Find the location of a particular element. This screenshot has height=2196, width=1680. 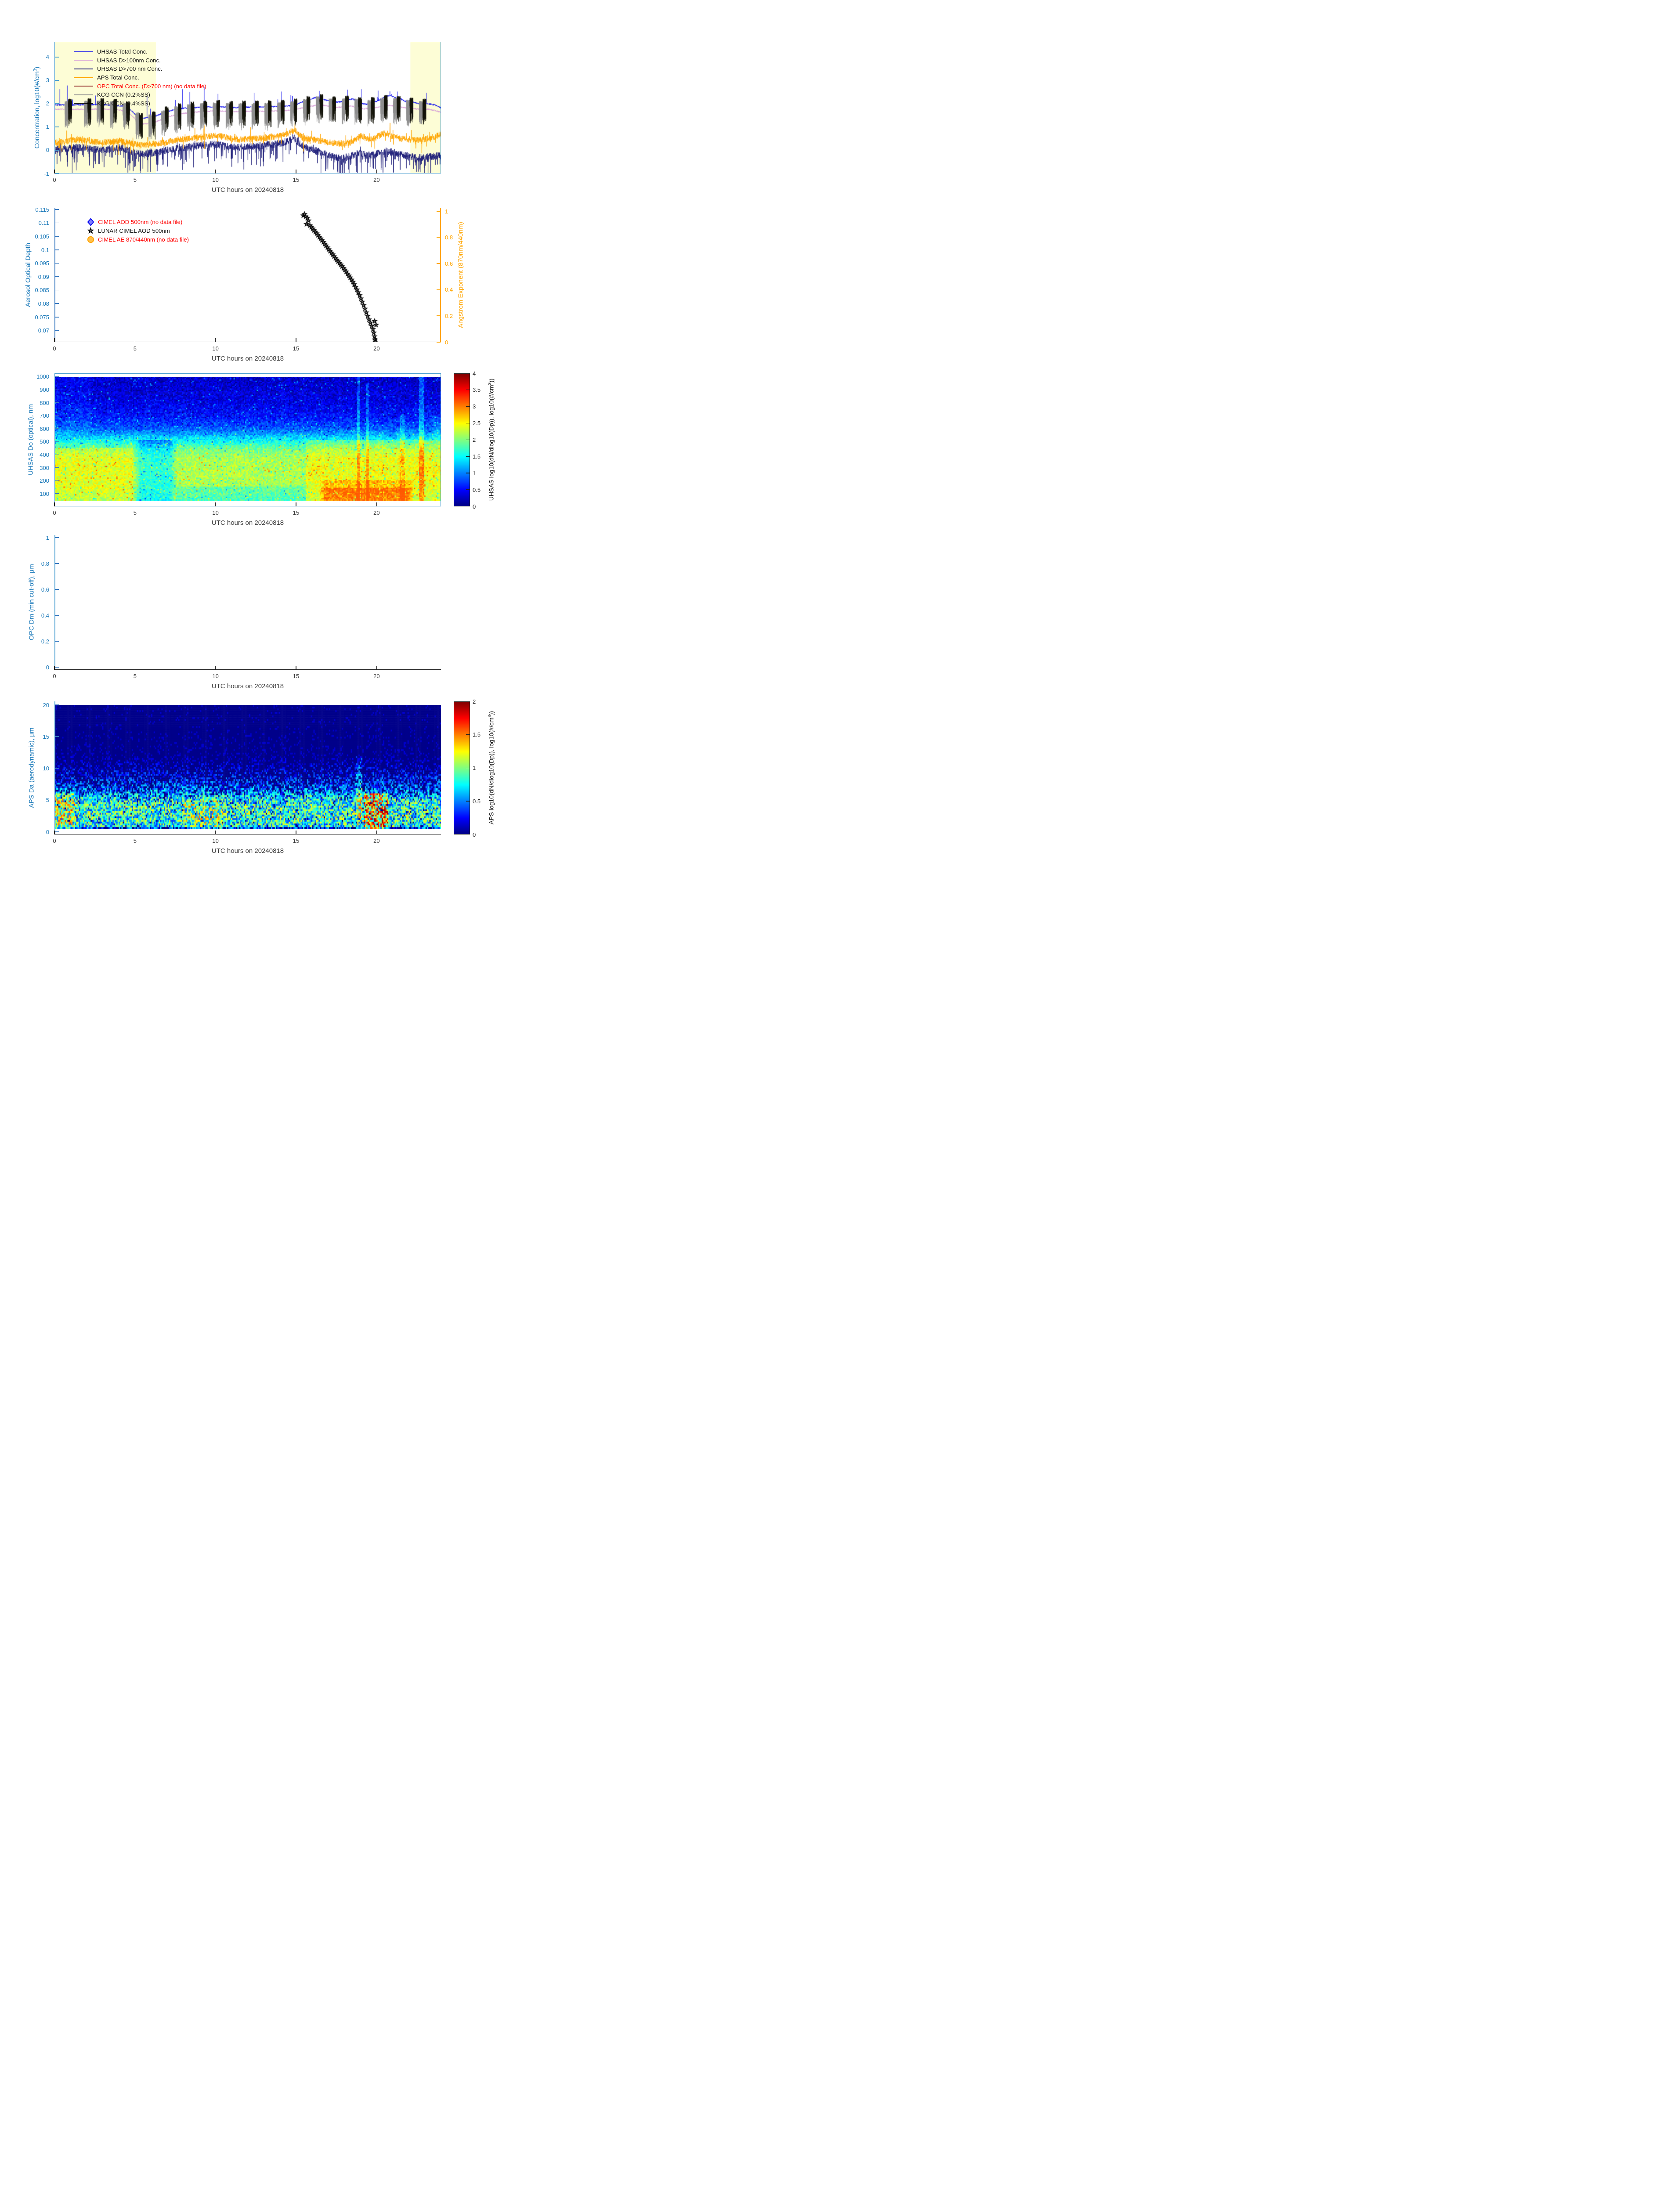

y-tick-label: 600 is located at coordinates (44, 428).